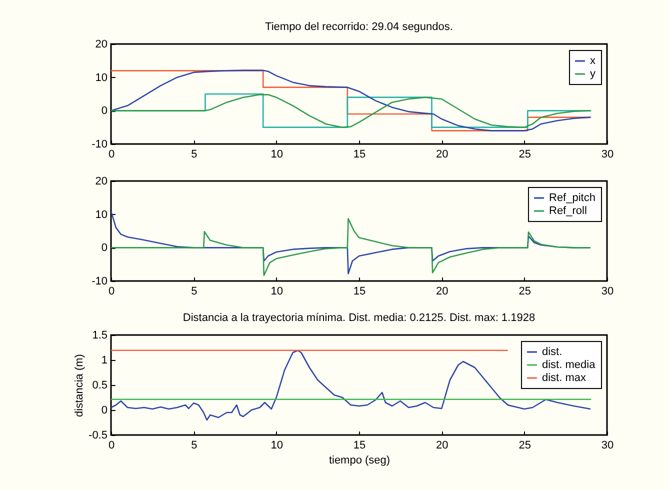 The image size is (669, 490). What do you see at coordinates (359, 318) in the screenshot?
I see `chart-title: Distancia a la trayectoria mínima. Dist. media: 0.2125. Dist. max: 1.1928` at bounding box center [359, 318].